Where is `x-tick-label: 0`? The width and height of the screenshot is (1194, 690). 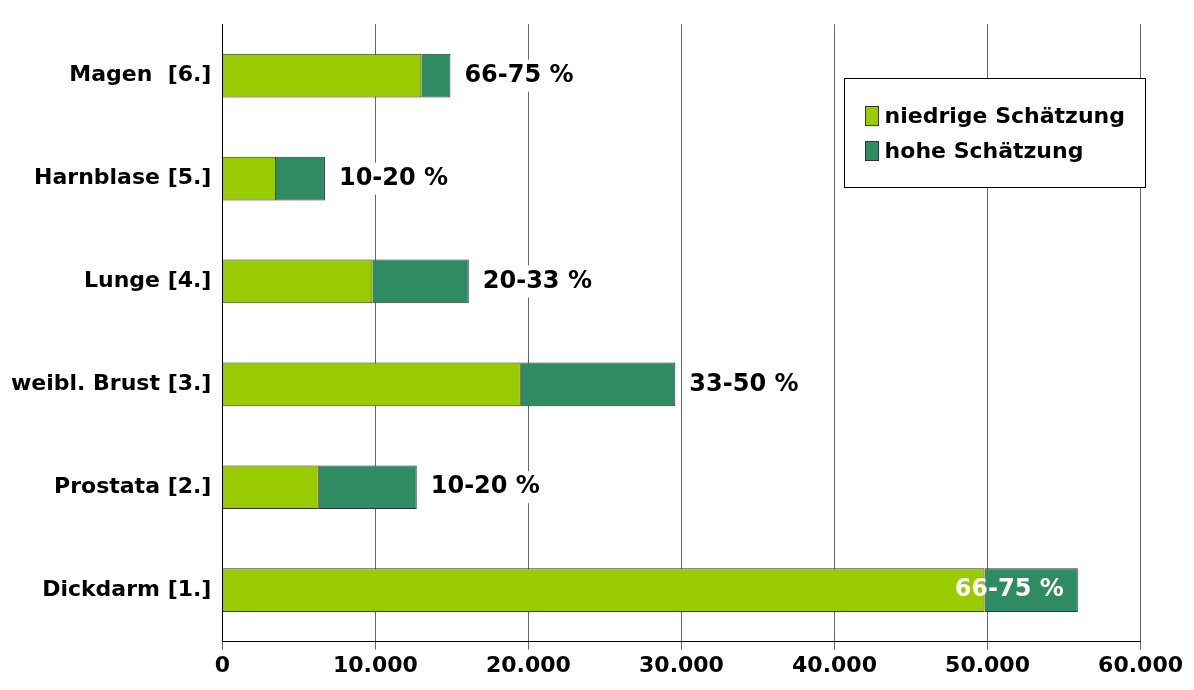
x-tick-label: 0 is located at coordinates (222, 664).